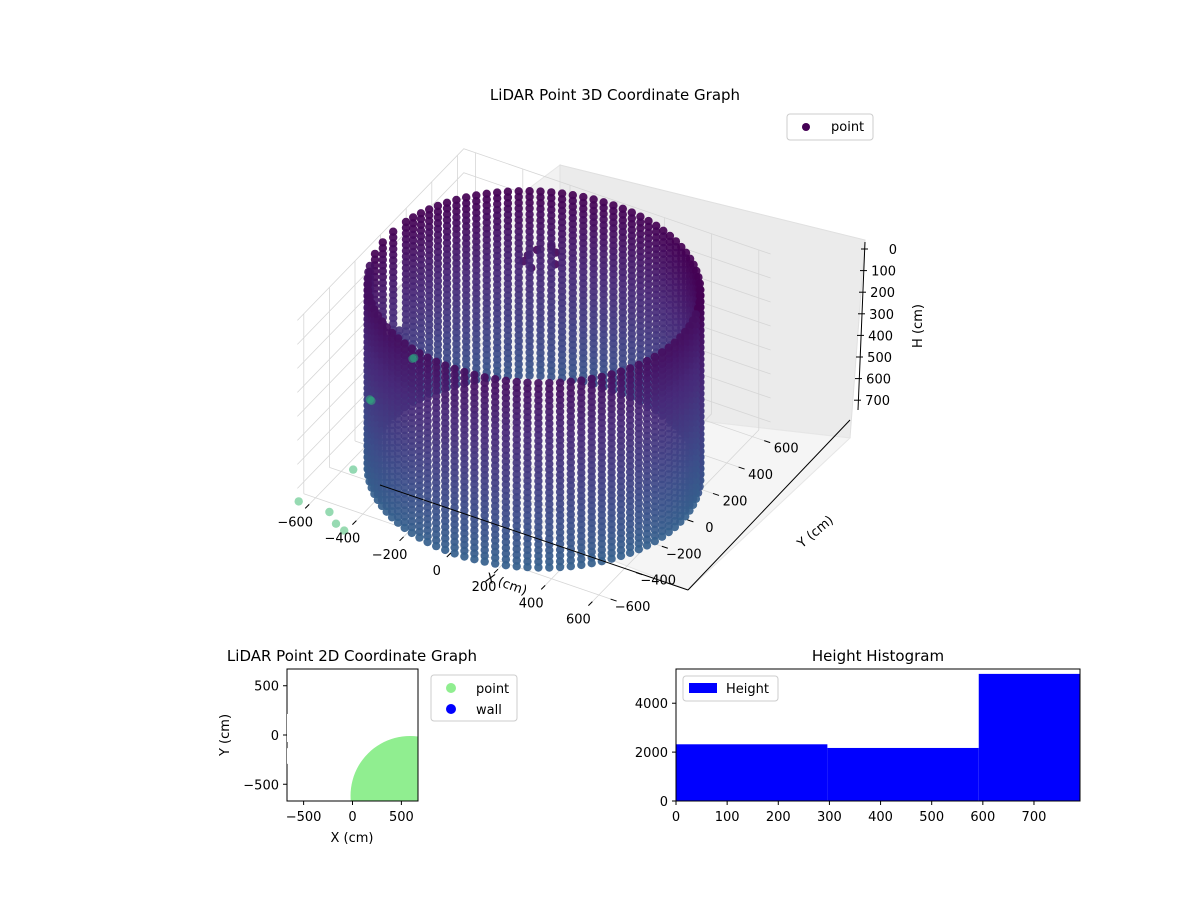  What do you see at coordinates (492, 689) in the screenshot?
I see `legend-2d-point-label: point` at bounding box center [492, 689].